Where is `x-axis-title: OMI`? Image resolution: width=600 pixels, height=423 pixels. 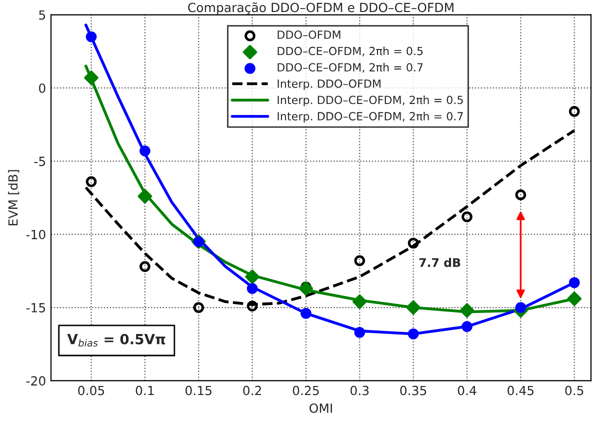
x-axis-title: OMI is located at coordinates (321, 408).